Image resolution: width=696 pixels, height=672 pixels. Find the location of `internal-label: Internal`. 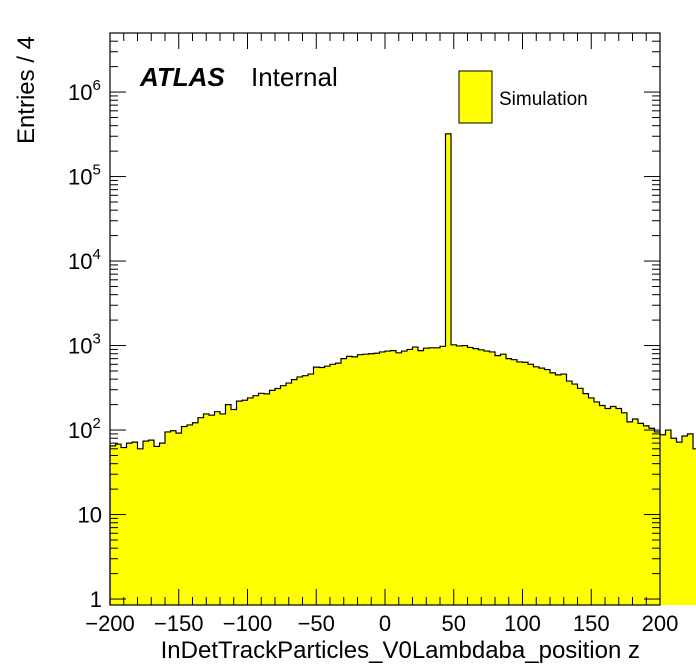

internal-label: Internal is located at coordinates (294, 77).